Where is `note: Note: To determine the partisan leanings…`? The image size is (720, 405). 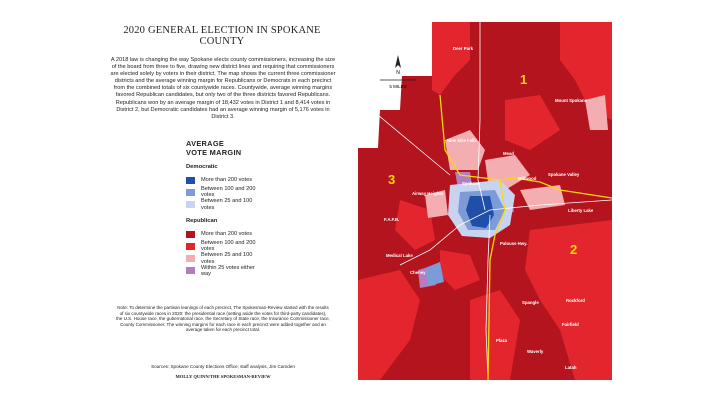 note: Note: To determine the partisan leanings… is located at coordinates (223, 319).